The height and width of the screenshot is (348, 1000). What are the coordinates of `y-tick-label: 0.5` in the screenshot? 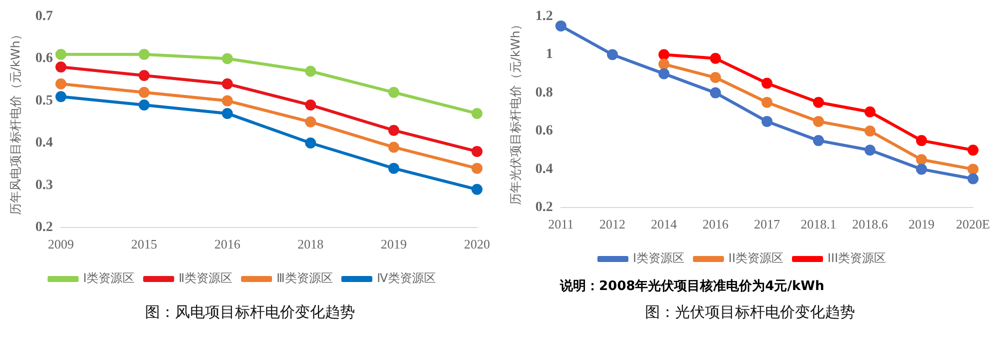 It's located at (44, 100).